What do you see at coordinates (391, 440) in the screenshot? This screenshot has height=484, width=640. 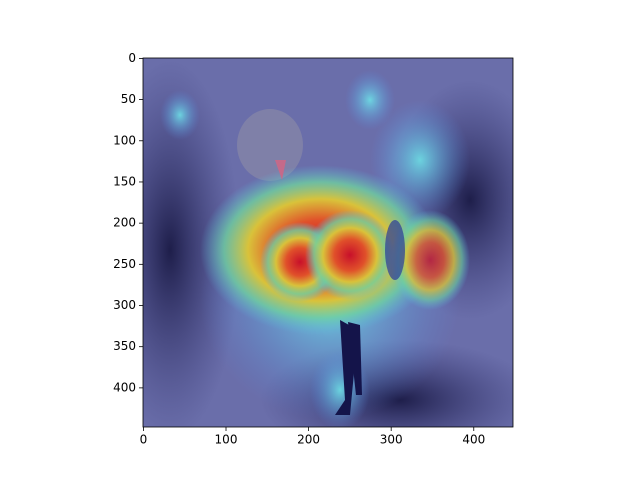 I see `x-tick-label: 300` at bounding box center [391, 440].